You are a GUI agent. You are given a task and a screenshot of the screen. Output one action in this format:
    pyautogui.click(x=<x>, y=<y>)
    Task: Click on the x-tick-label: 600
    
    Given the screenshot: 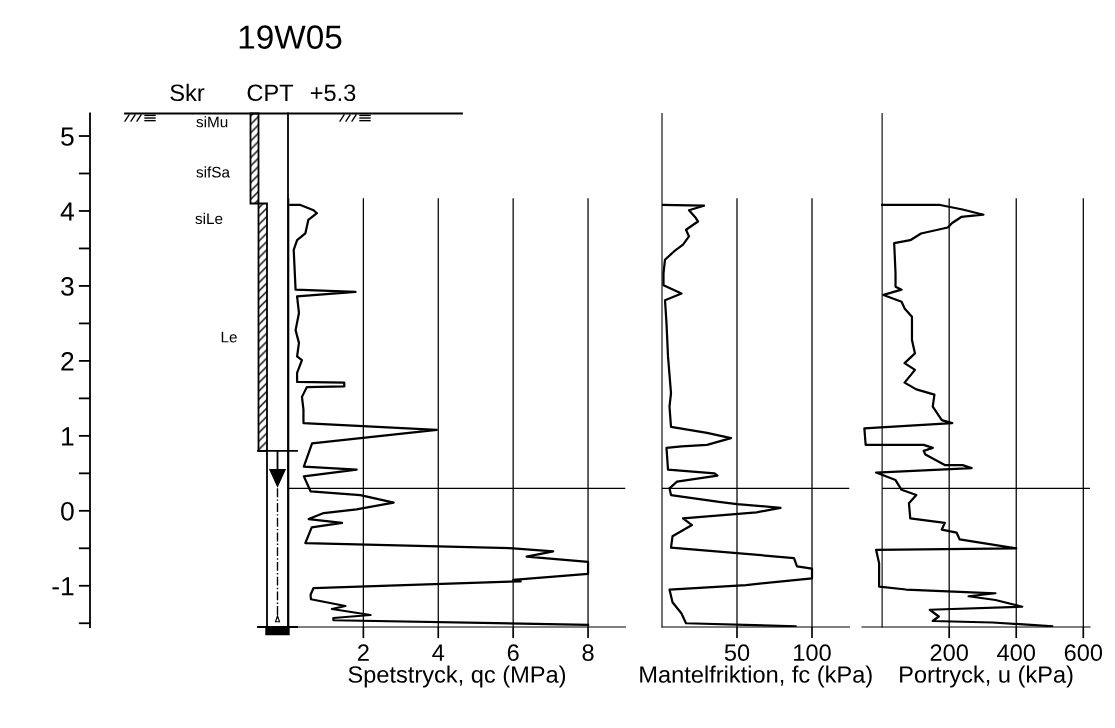 What is the action you would take?
    pyautogui.click(x=1083, y=653)
    